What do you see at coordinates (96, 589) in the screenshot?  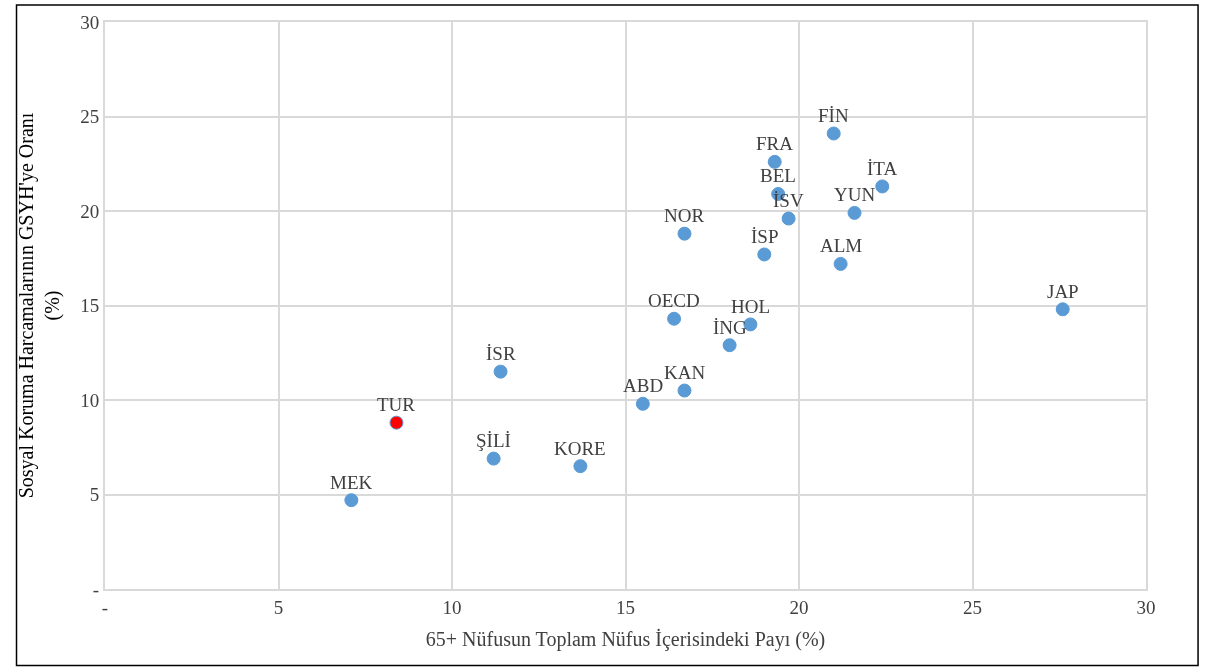 I see `y-tick-label: -` at bounding box center [96, 589].